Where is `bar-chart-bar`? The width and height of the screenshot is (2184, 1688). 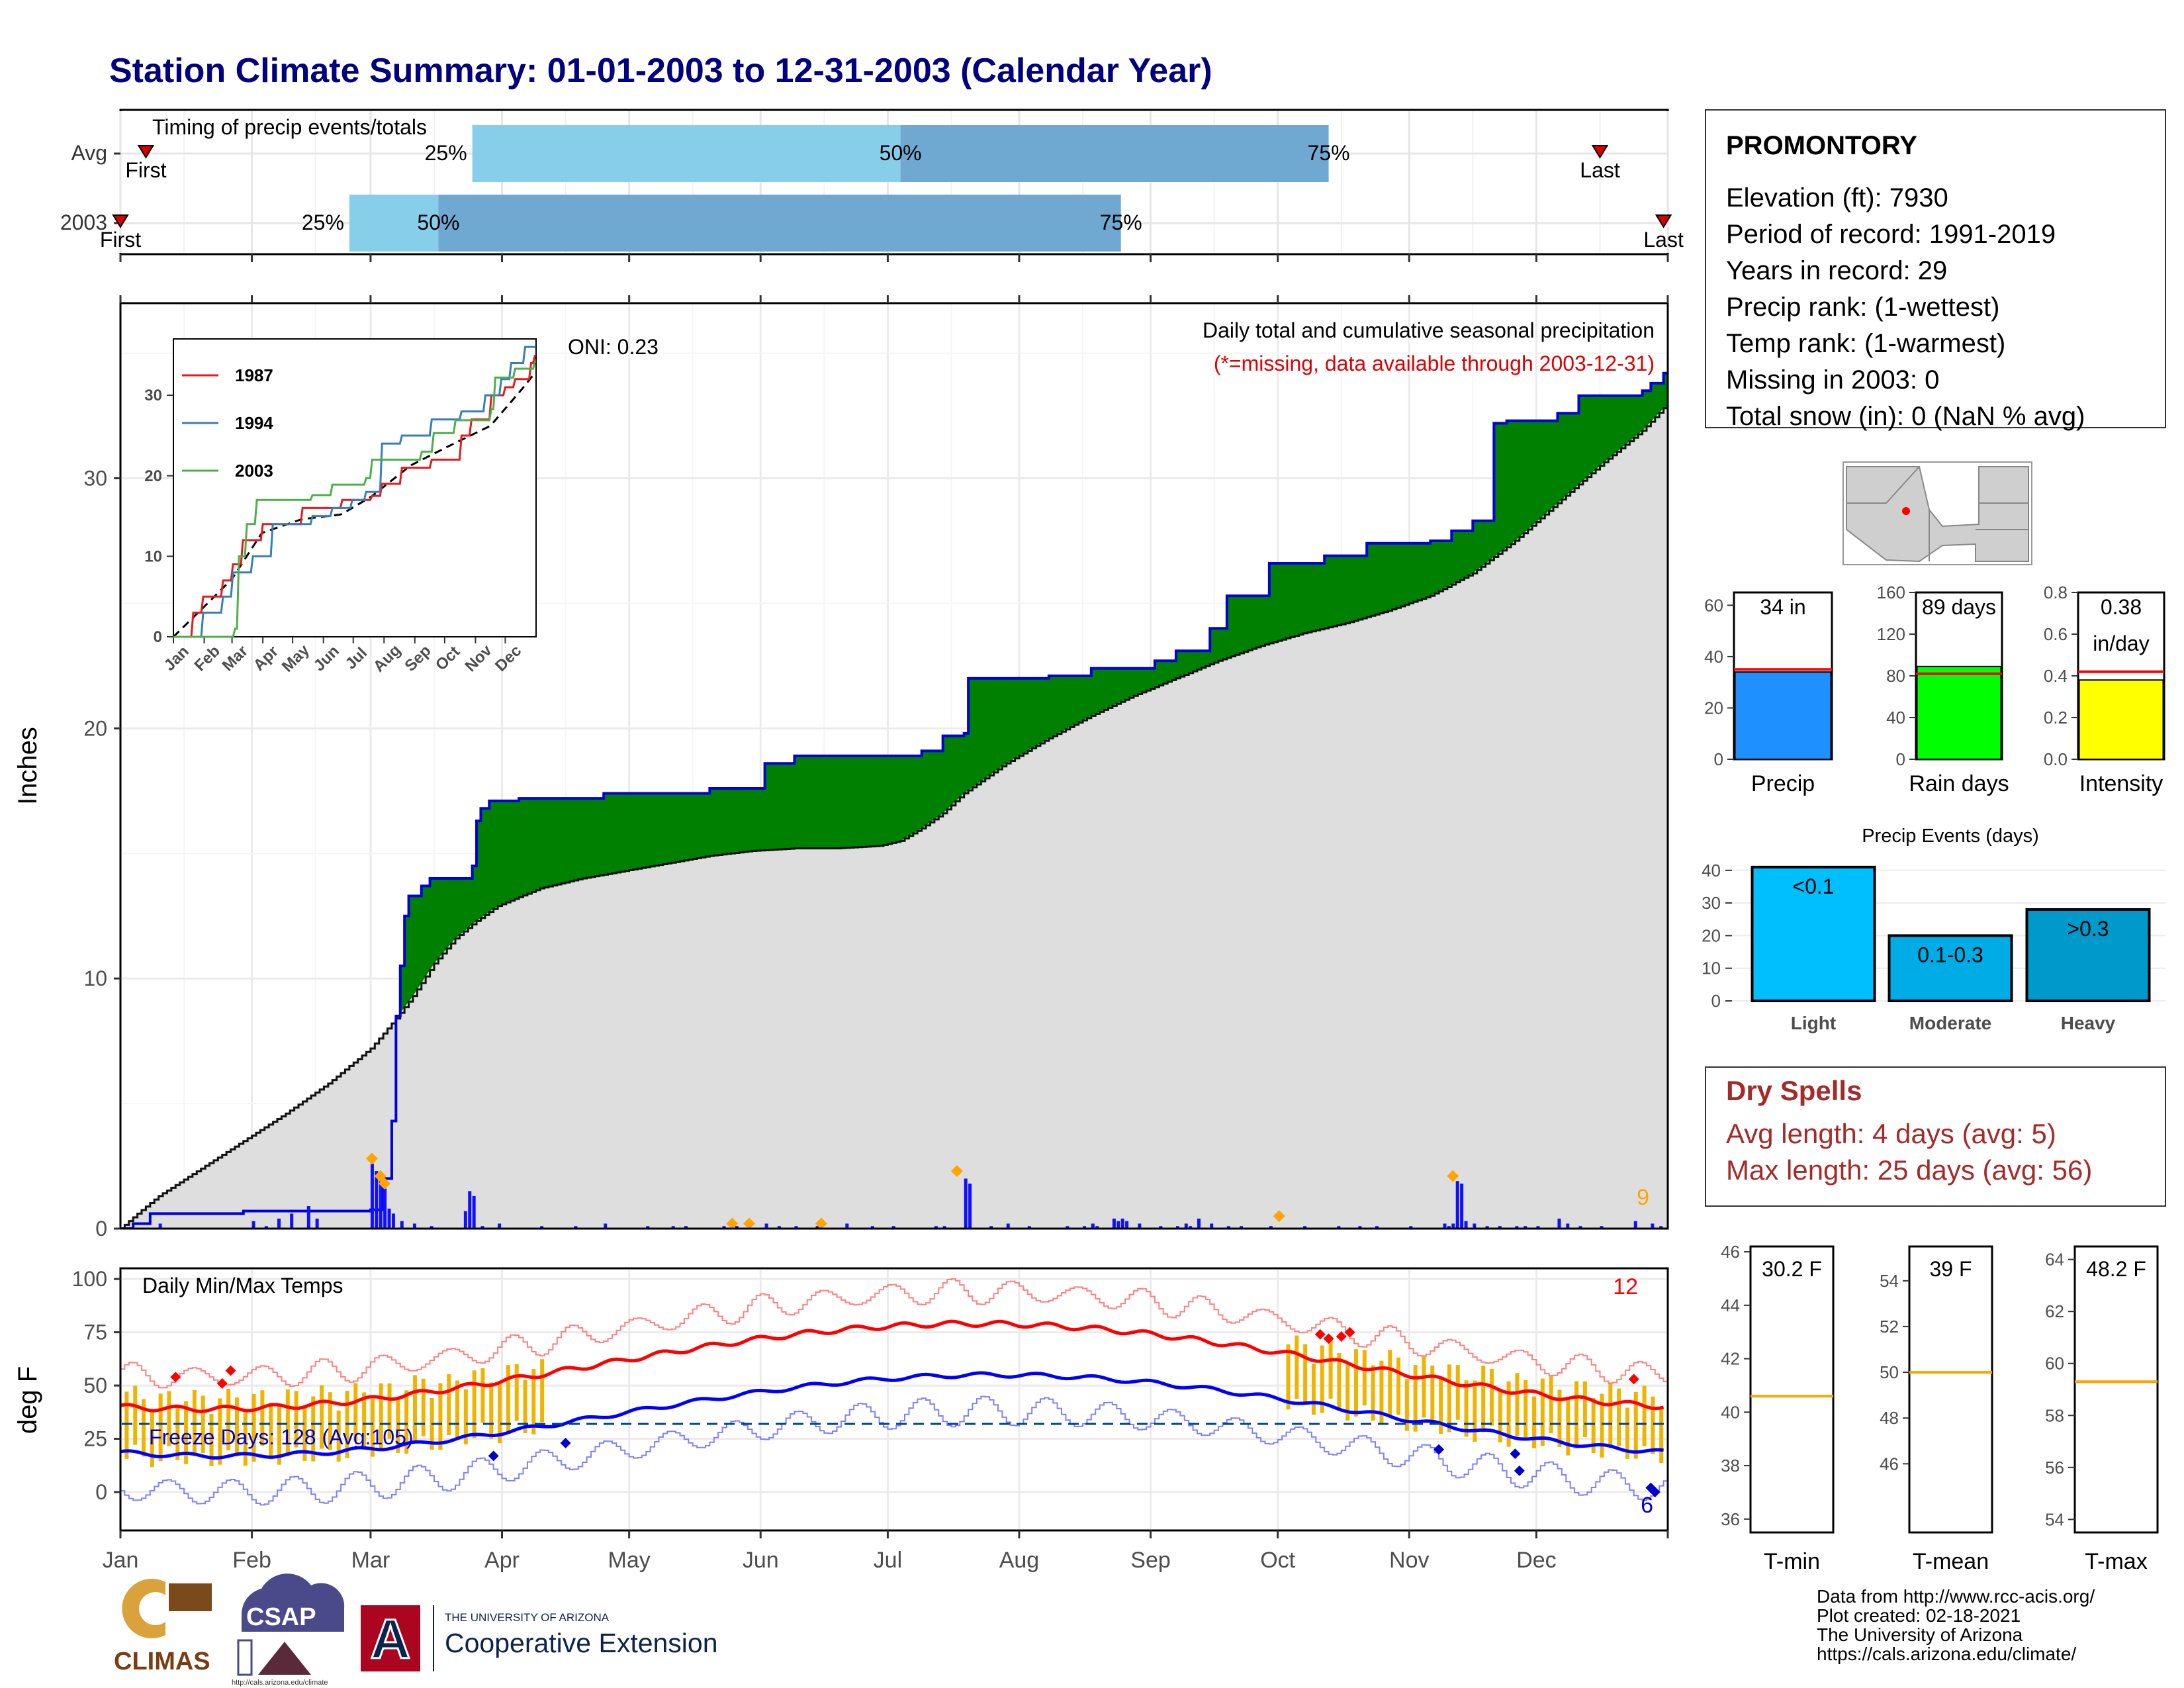
bar-chart-bar is located at coordinates (2121, 720).